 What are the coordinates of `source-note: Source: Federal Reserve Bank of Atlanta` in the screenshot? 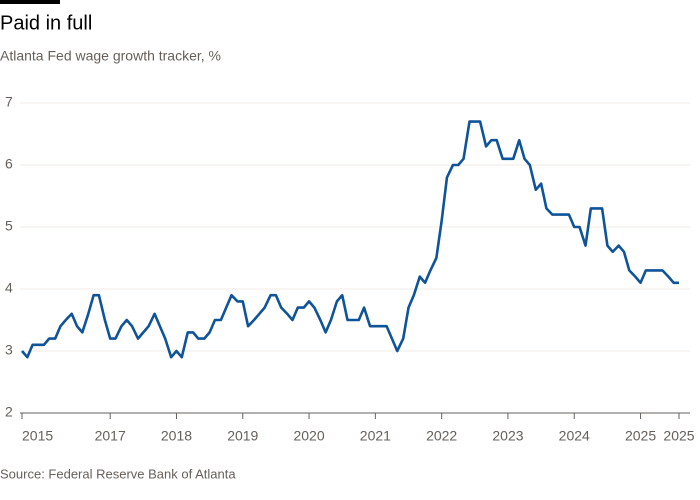 It's located at (118, 473).